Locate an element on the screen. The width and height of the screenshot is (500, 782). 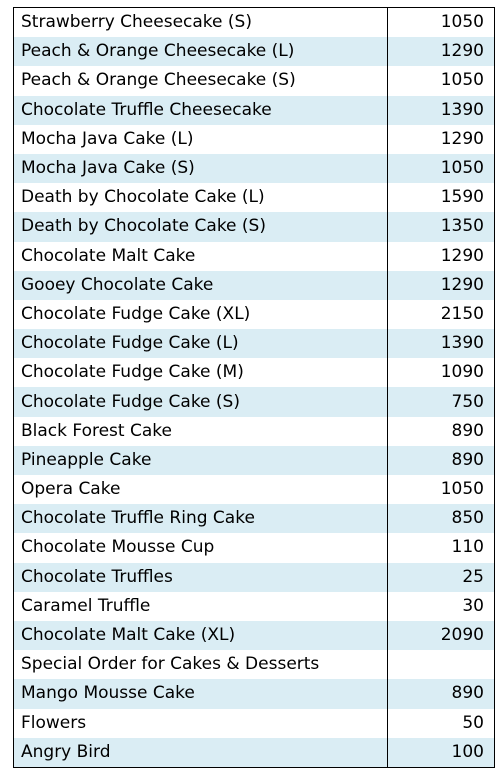
menu-item-row: Chocolate Mousse Cup 110 is located at coordinates (253, 548).